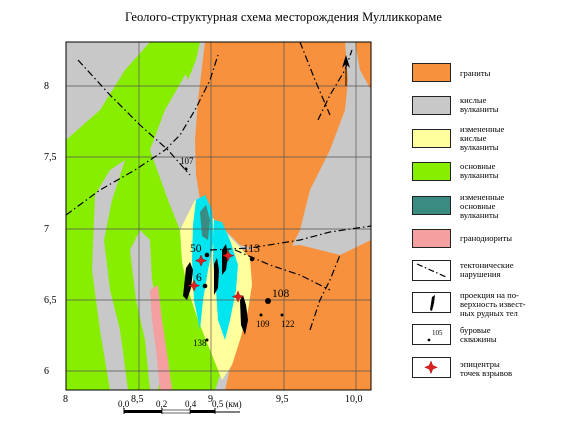  What do you see at coordinates (431, 238) in the screenshot?
I see `legend-swatch-granodiorite` at bounding box center [431, 238].